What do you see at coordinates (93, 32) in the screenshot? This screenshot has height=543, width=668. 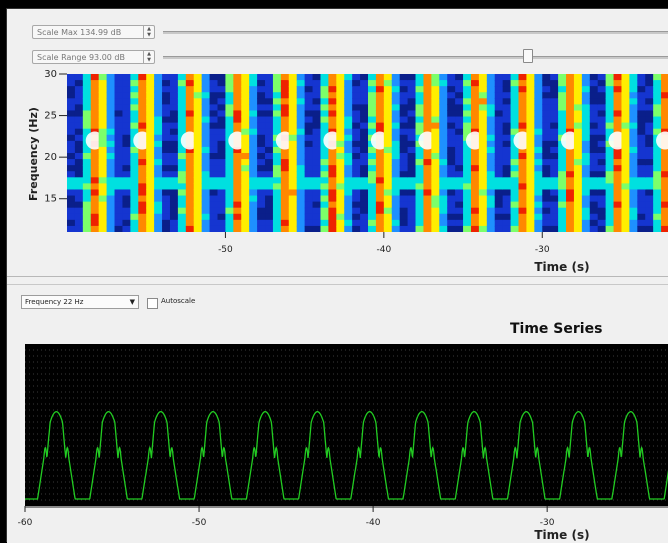 I see `scale-max-spinbox: Scale Max 134.99 dB ▲ ▼` at bounding box center [93, 32].